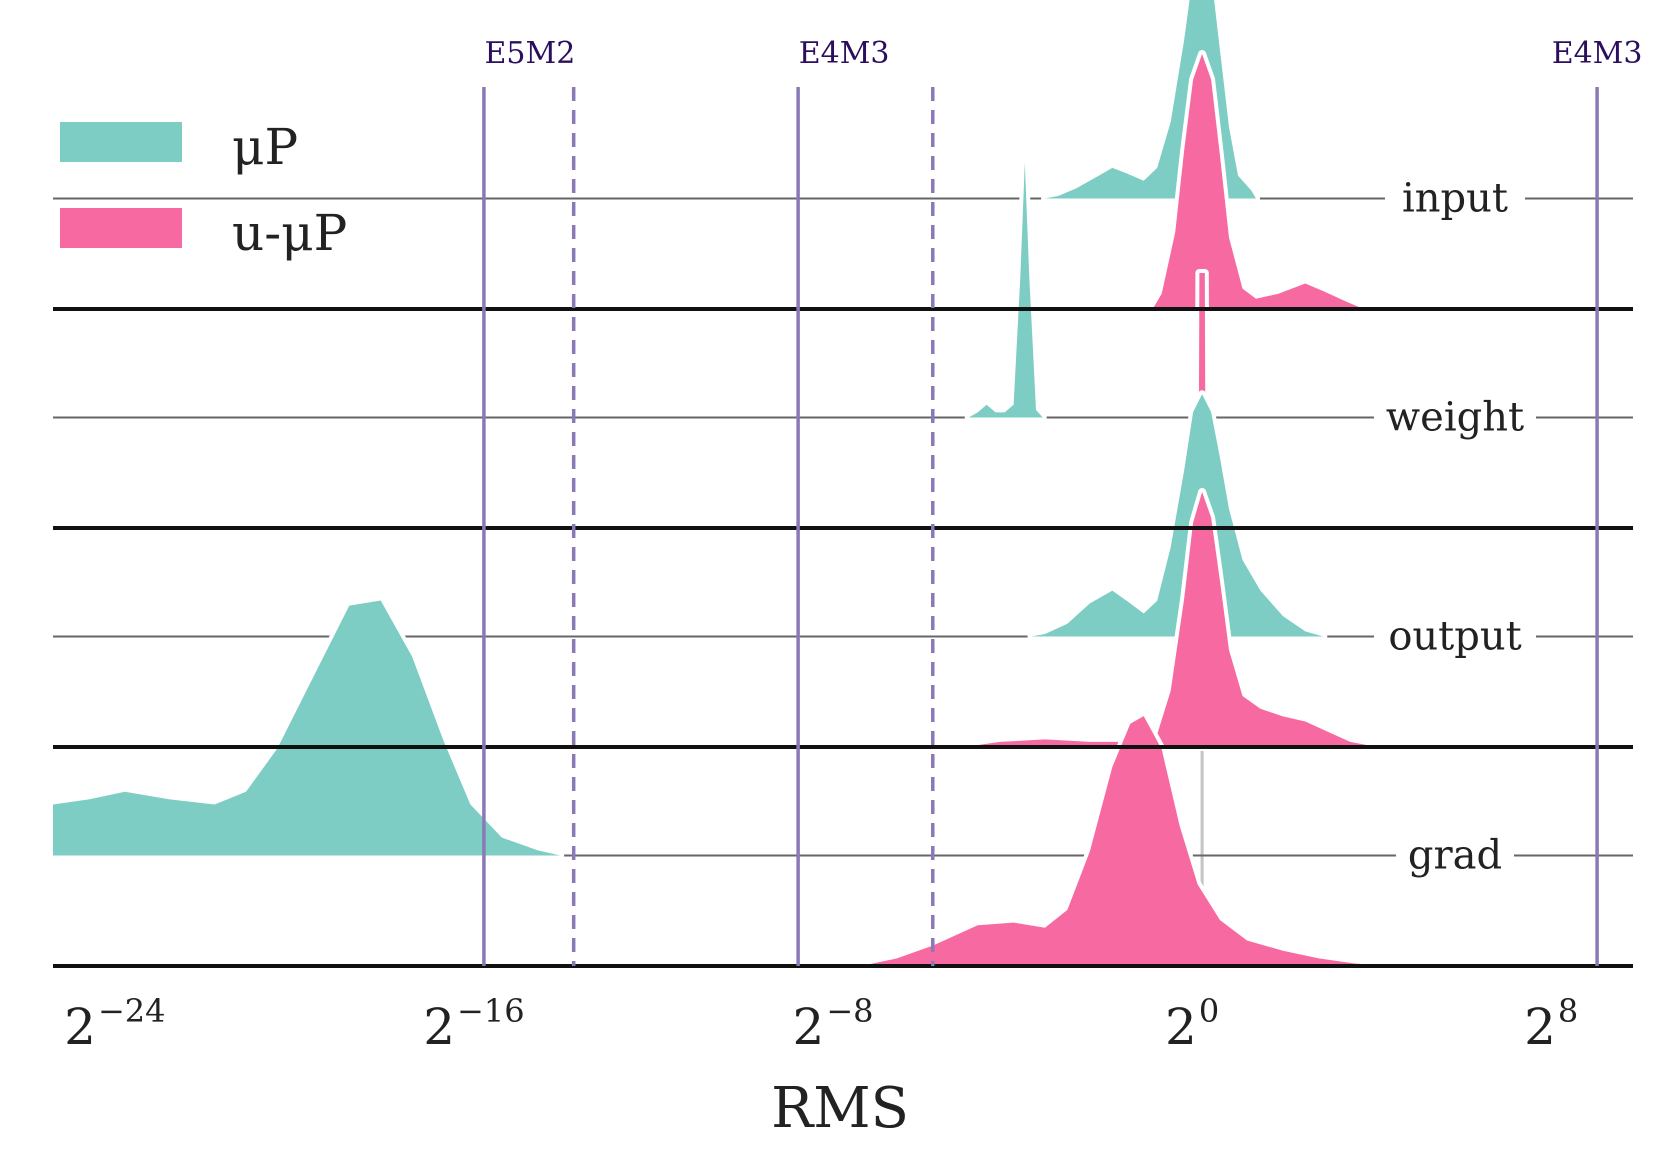 The height and width of the screenshot is (1169, 1662). What do you see at coordinates (840, 1108) in the screenshot?
I see `x-axis-label: RMS` at bounding box center [840, 1108].